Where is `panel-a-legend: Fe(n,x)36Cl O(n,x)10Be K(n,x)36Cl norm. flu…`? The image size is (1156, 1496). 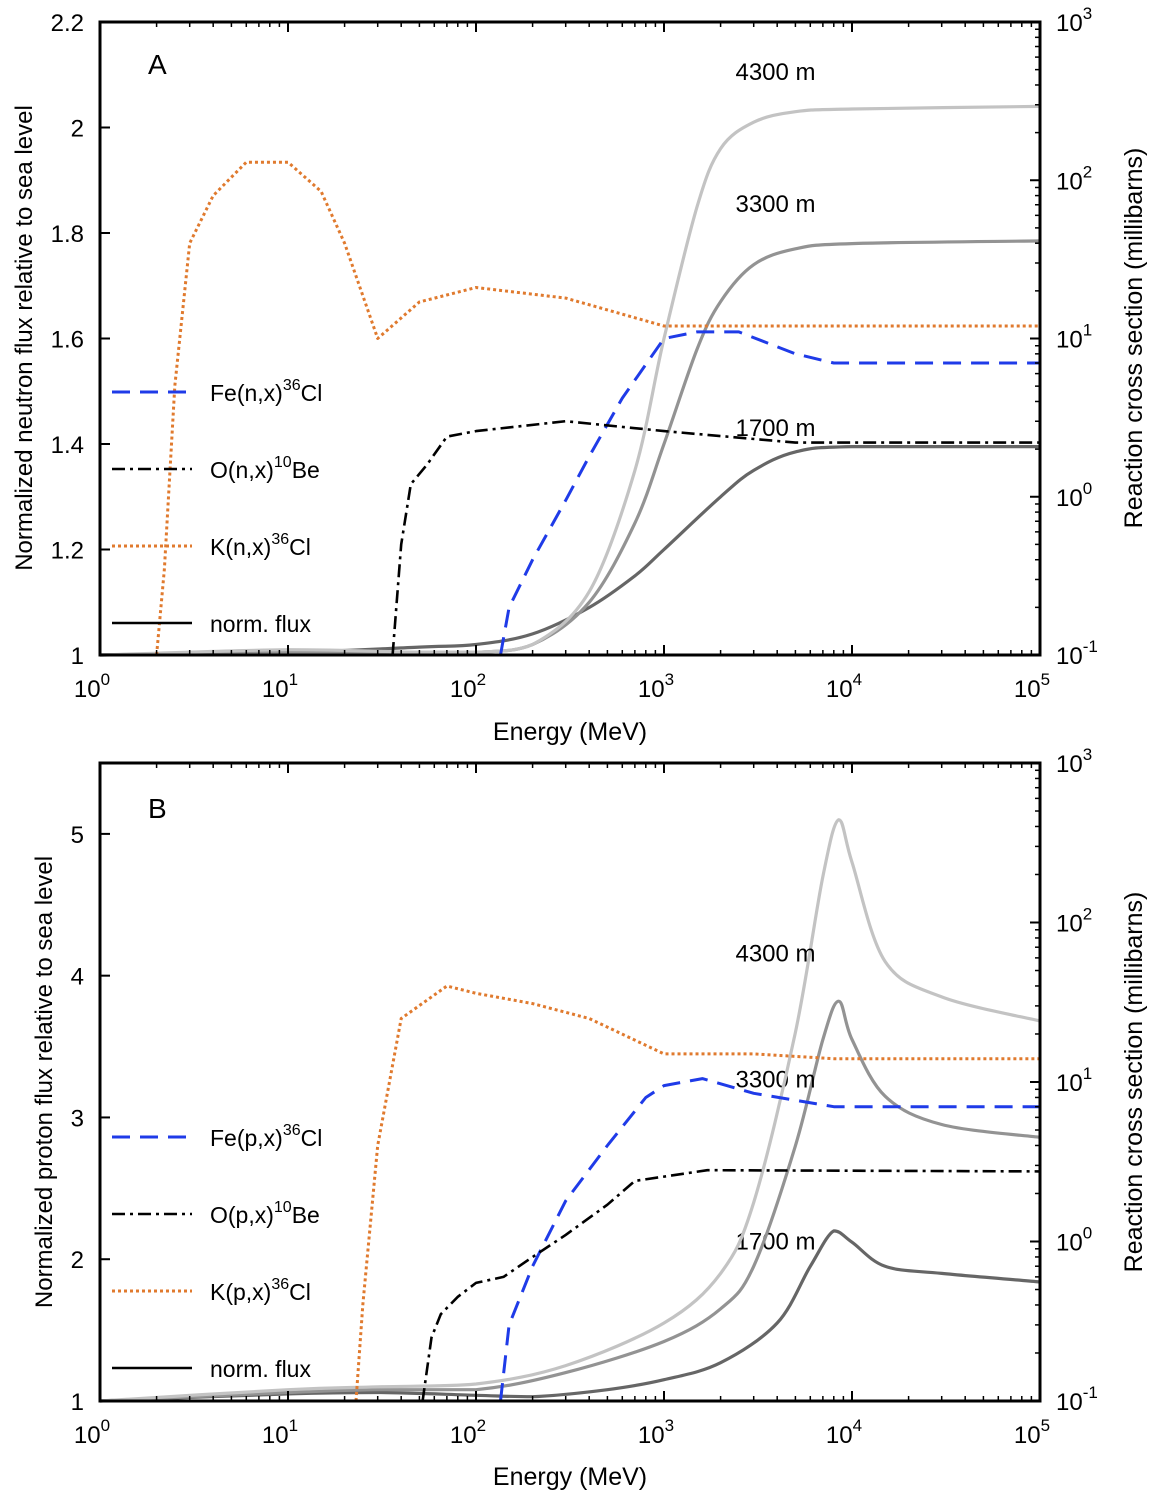
panel-a-legend: Fe(n,x)36Cl O(n,x)10Be K(n,x)36Cl norm. flu… is located at coordinates (217, 507).